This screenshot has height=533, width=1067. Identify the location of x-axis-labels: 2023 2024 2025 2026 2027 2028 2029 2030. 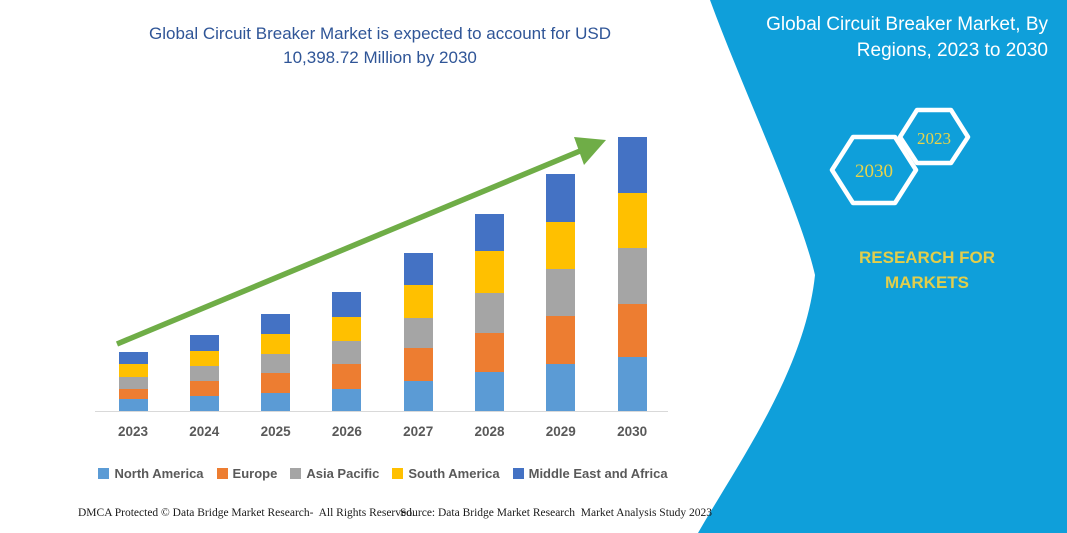
(381, 433).